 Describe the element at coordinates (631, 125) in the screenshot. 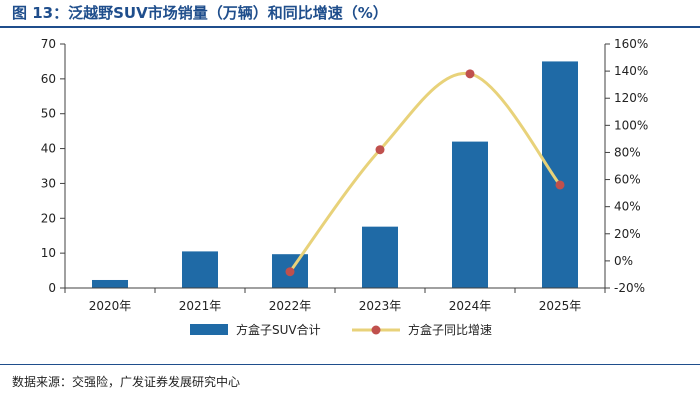

I see `right-tick-label: 100%` at that location.